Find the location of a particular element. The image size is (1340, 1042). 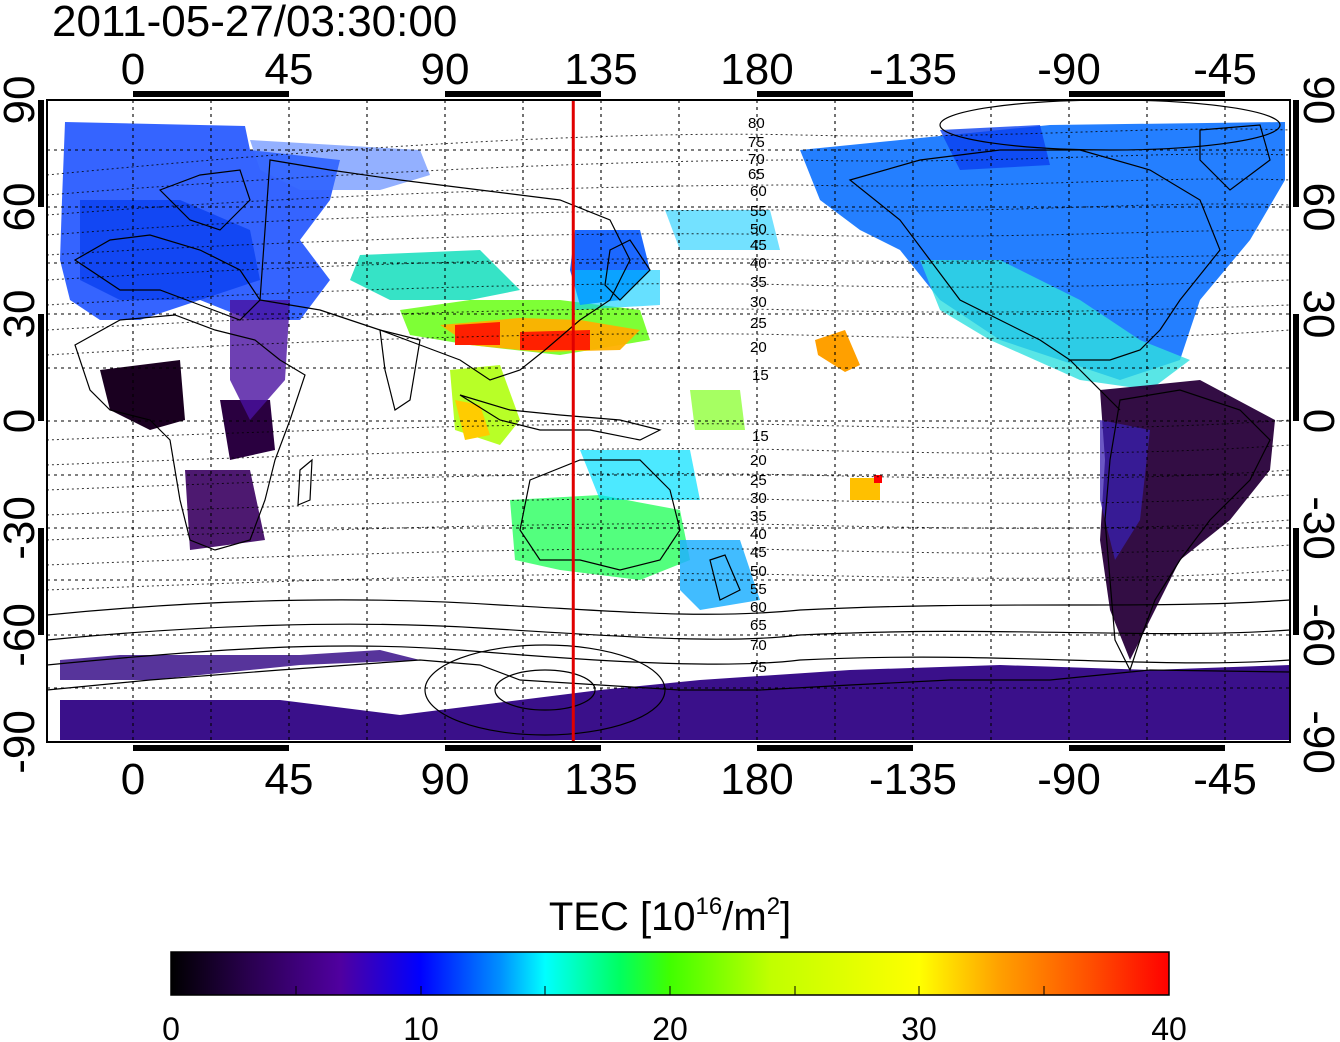

right-tick-label: 90 is located at coordinates (1317, 100).